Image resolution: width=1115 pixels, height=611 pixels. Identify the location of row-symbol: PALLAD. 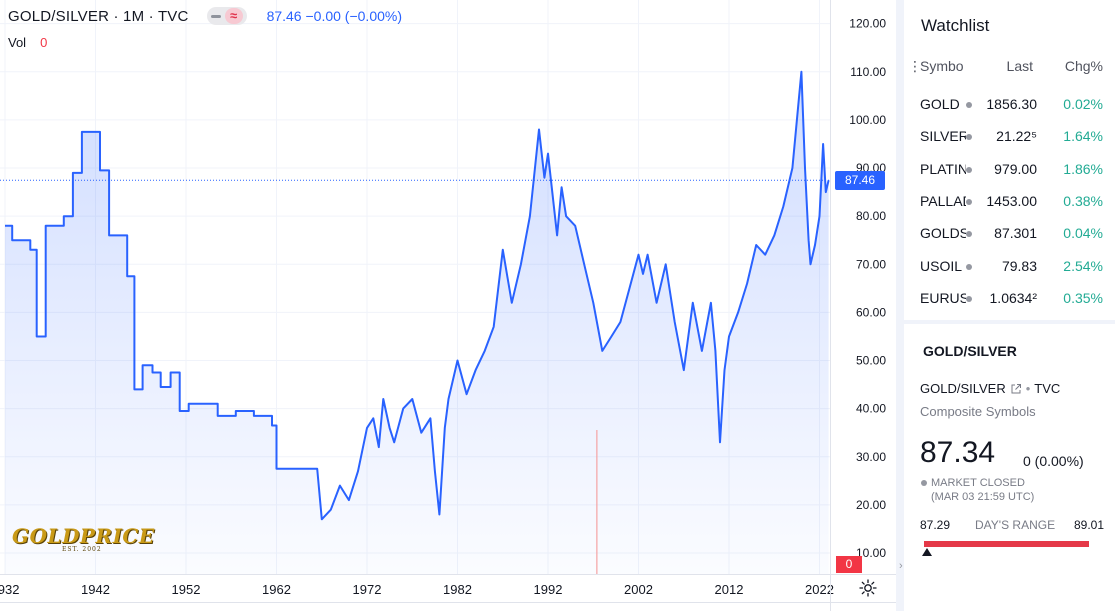
(943, 200).